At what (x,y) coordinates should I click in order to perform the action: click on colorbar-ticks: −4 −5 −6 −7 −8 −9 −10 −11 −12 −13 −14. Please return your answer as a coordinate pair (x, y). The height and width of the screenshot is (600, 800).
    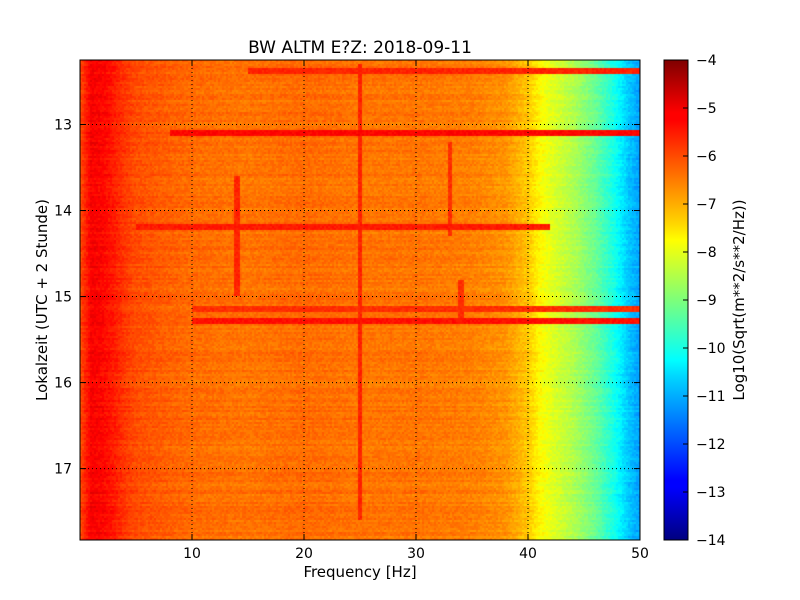
    Looking at the image, I should click on (704, 301).